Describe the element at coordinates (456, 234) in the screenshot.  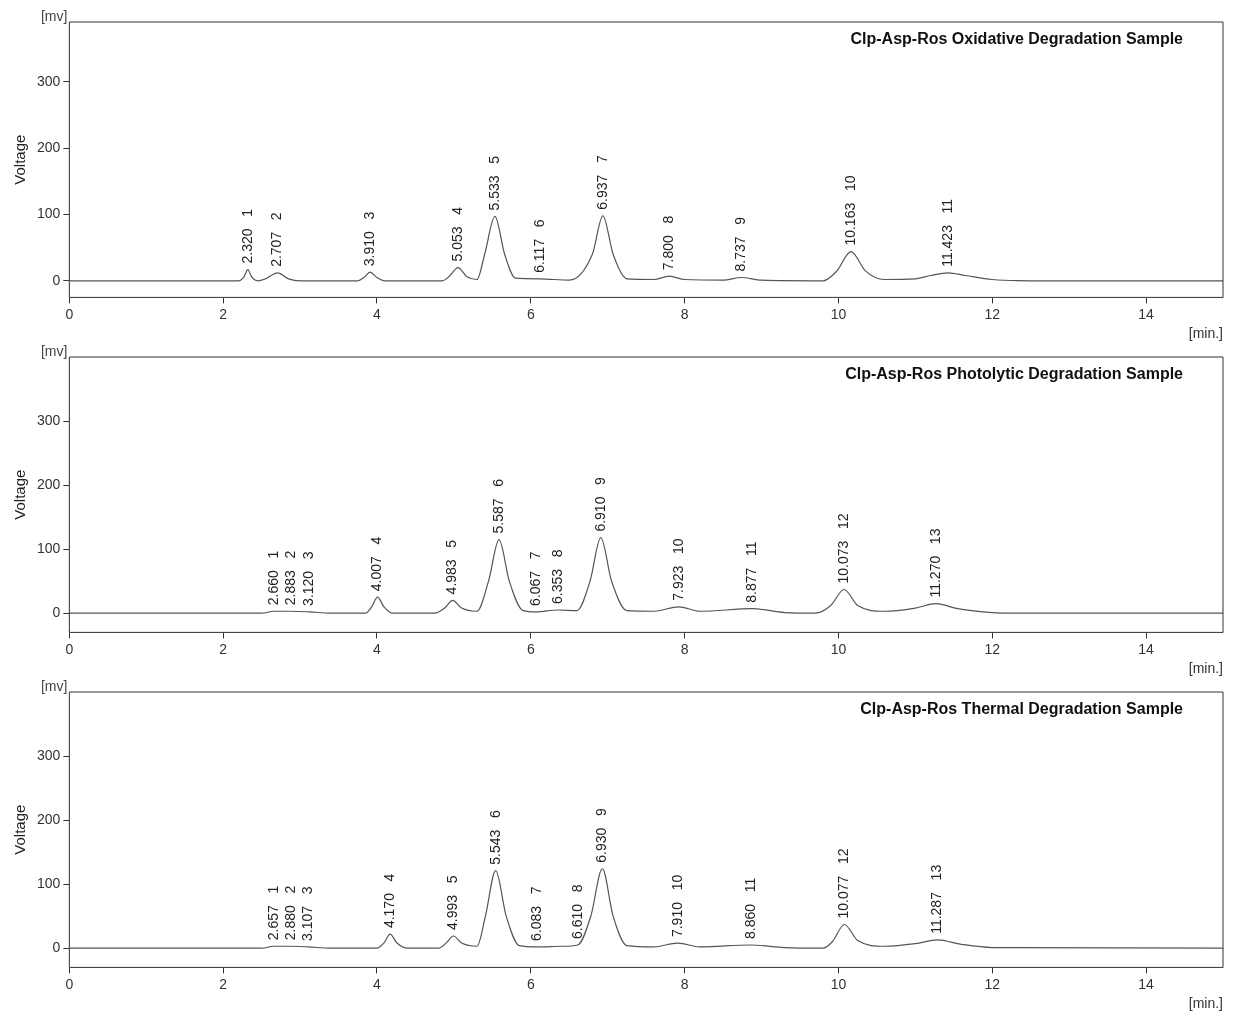
I see `annotation: 5.053 4` at that location.